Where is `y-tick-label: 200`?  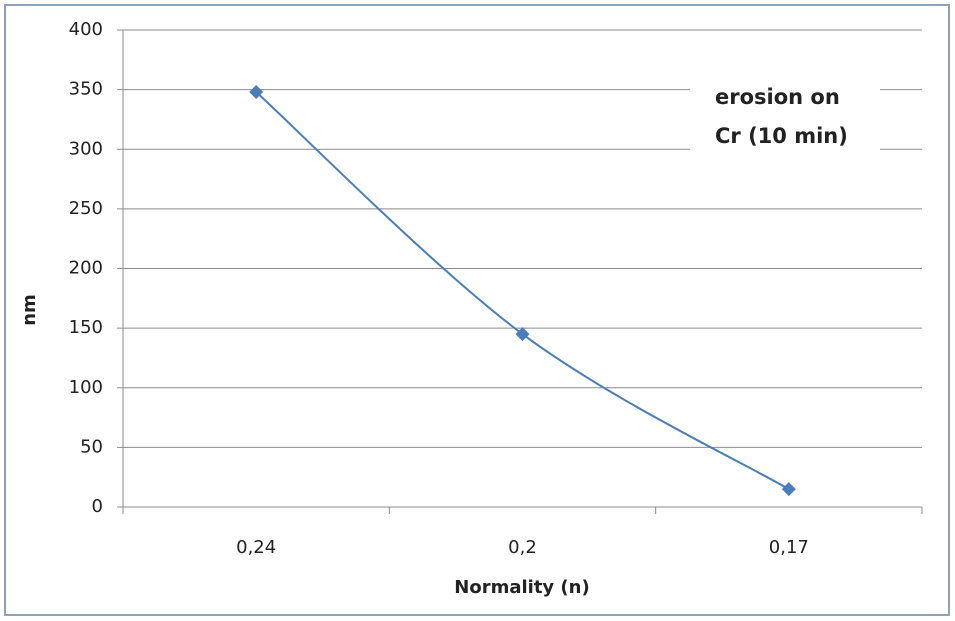 y-tick-label: 200 is located at coordinates (86, 268).